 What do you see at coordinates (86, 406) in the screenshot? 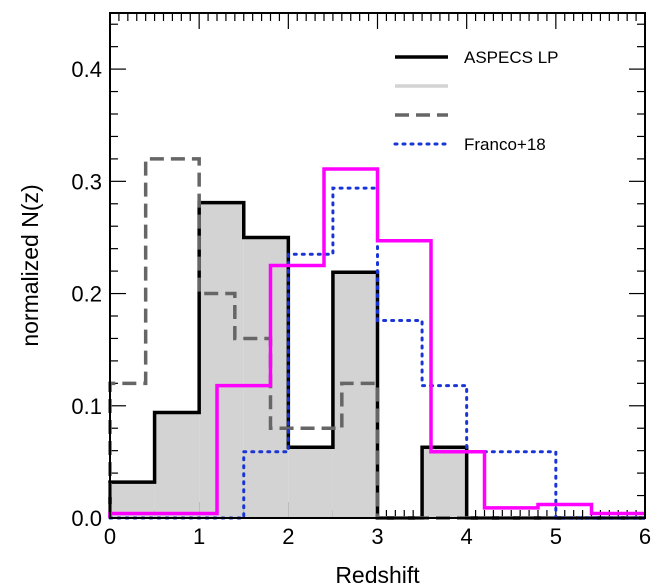
I see `y-tick-label: 0.1` at bounding box center [86, 406].